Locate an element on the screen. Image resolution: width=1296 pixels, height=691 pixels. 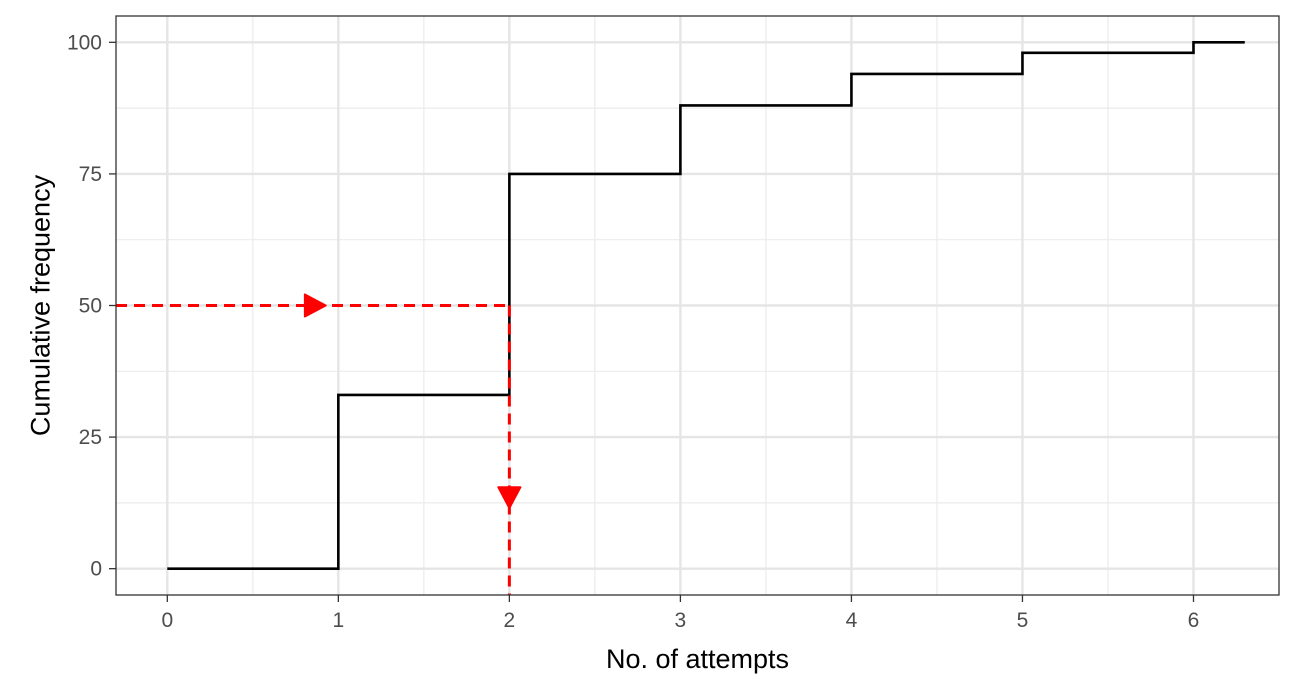
y-tick-label: 75 is located at coordinates (90, 174).